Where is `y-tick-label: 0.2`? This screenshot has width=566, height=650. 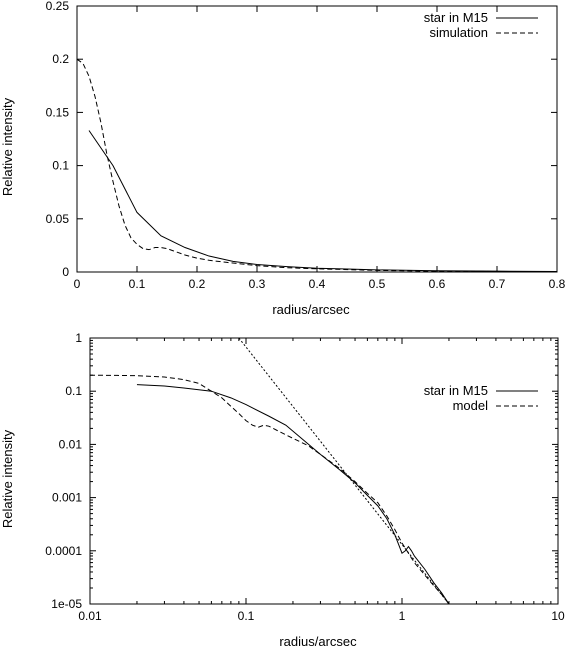 y-tick-label: 0.2 is located at coordinates (60, 59).